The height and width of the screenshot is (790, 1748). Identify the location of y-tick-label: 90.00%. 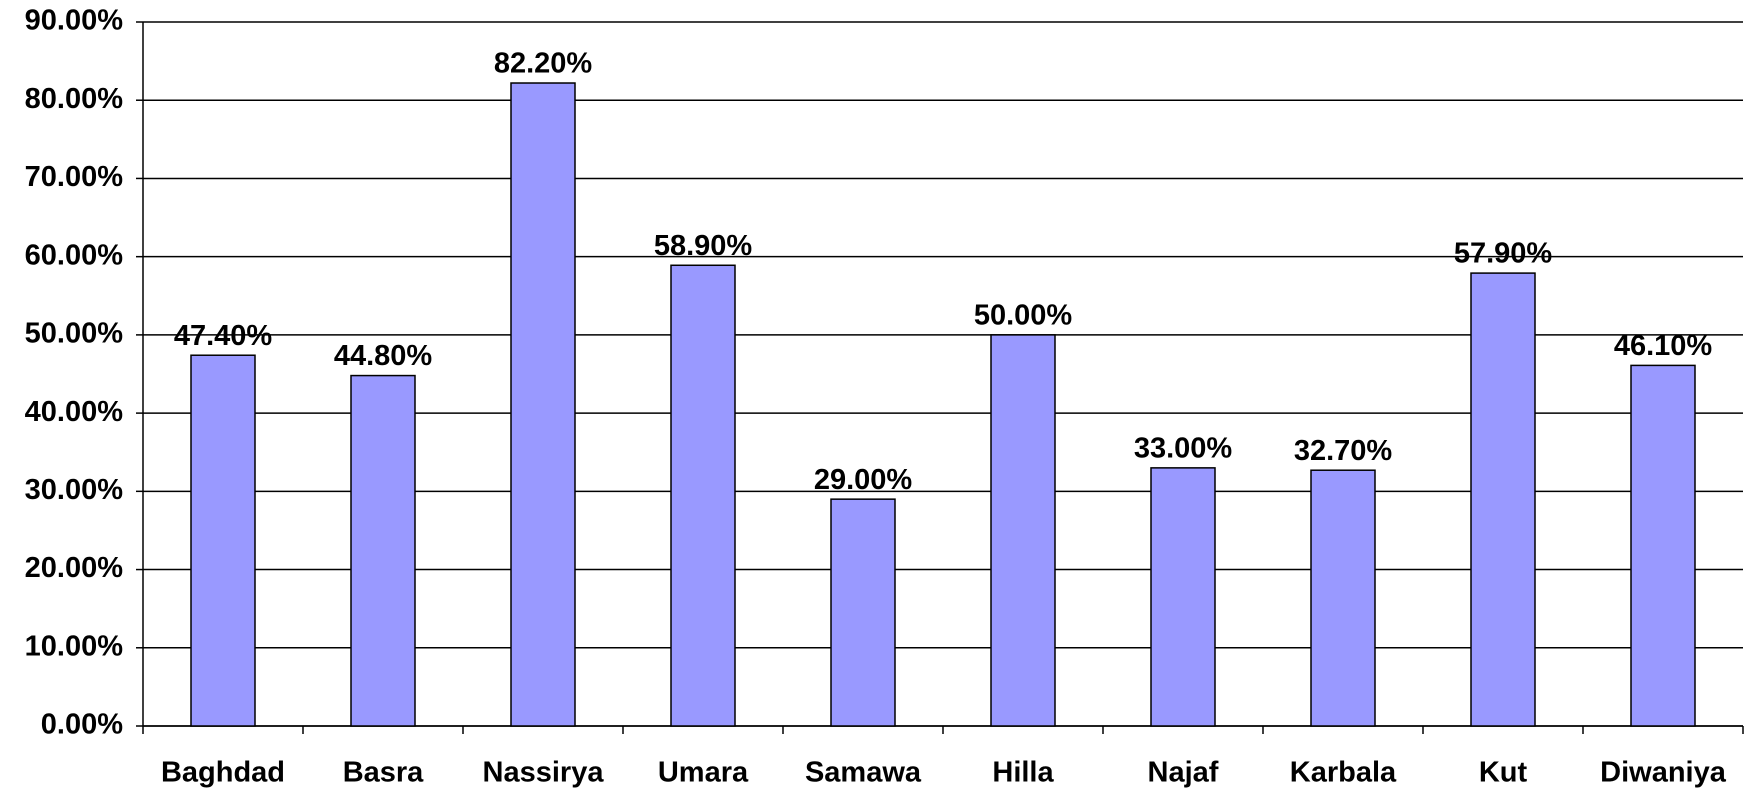
(74, 21).